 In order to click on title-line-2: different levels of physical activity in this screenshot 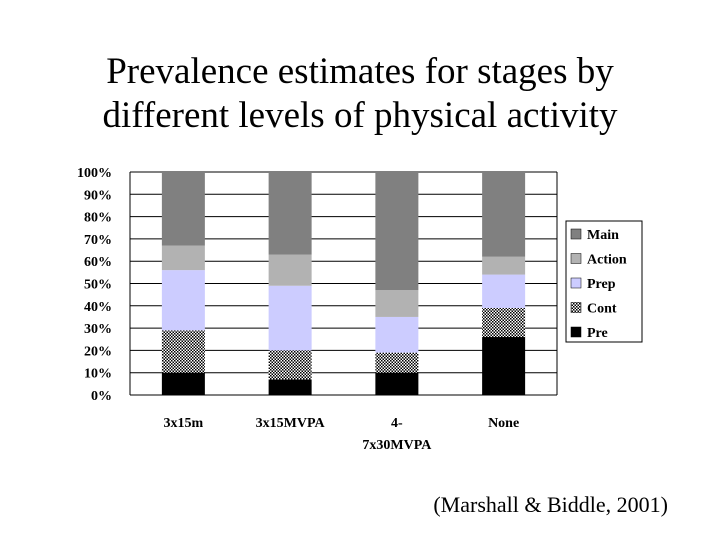, I will do `click(360, 115)`.